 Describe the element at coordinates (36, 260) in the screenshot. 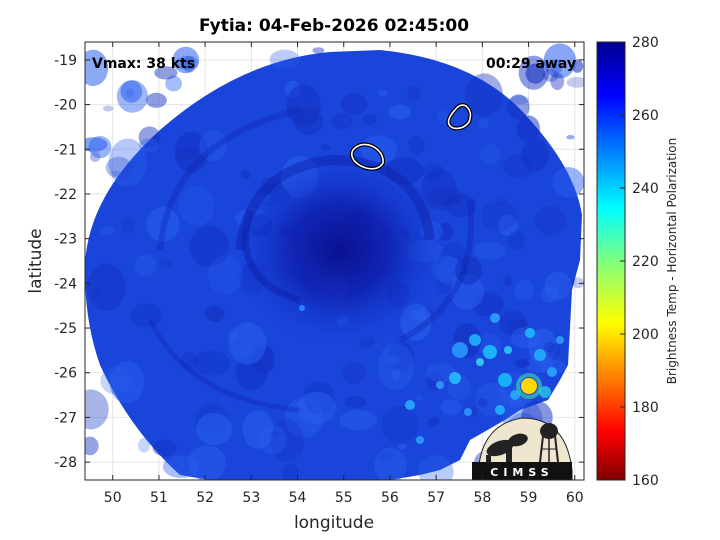

I see `y-axis-label: latitude` at that location.